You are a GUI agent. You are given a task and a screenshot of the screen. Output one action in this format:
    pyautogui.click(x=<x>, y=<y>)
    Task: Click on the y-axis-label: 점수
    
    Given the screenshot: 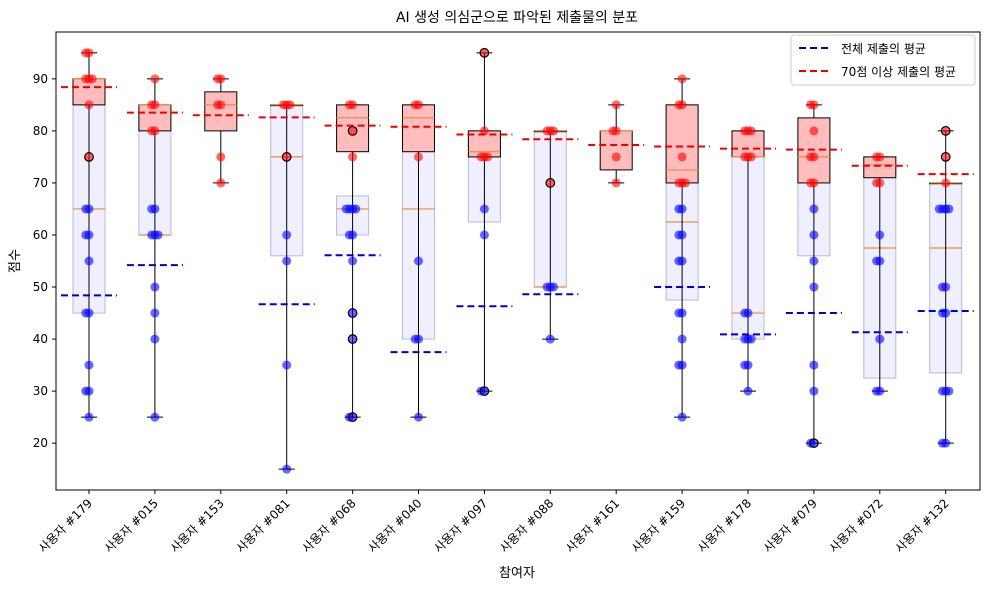 What is the action you would take?
    pyautogui.click(x=15, y=261)
    